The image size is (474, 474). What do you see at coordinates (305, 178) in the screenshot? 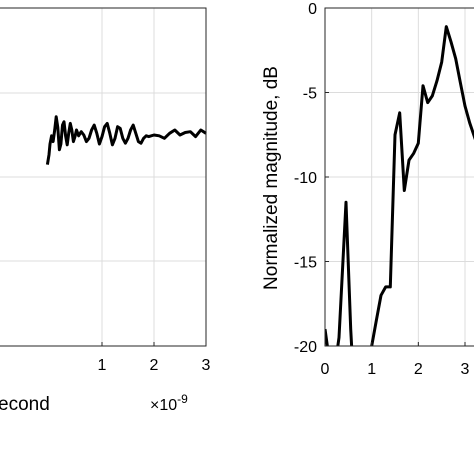
I see `right-y-tick-label: -10` at bounding box center [305, 178].